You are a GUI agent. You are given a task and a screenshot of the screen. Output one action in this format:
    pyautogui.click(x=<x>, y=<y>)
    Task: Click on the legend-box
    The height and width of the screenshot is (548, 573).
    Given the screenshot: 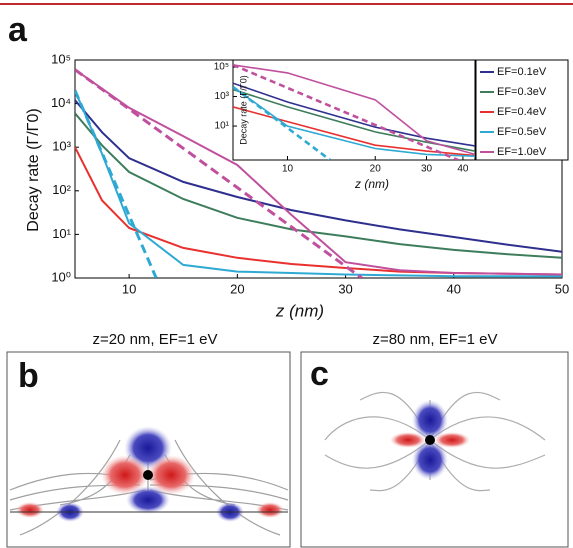 What is the action you would take?
    pyautogui.click(x=522, y=110)
    